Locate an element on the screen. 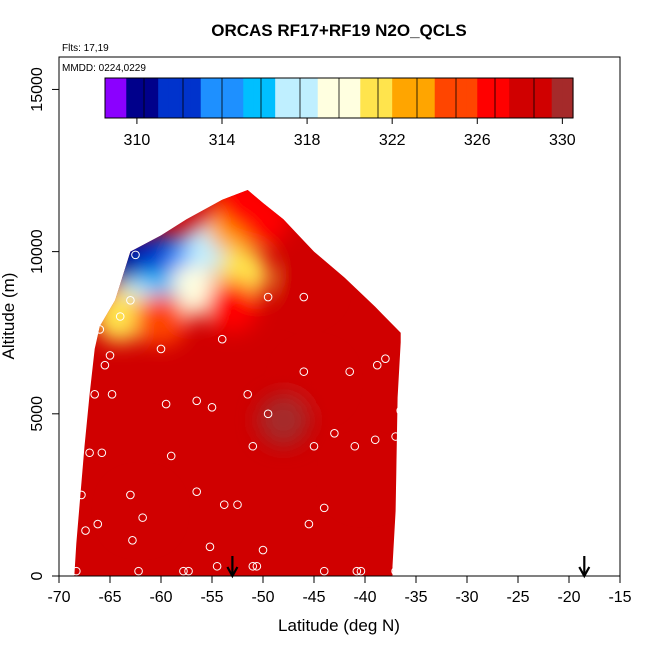 The width and height of the screenshot is (650, 650). colorbar-tick-label: 326 is located at coordinates (477, 140).